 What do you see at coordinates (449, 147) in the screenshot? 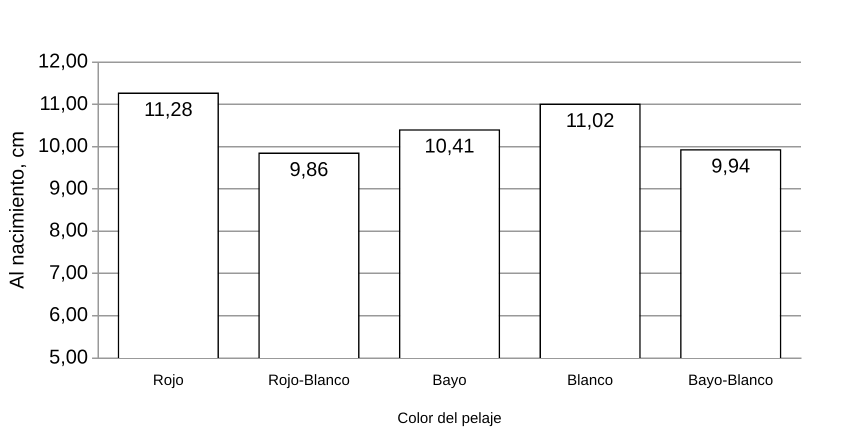
I see `data-label: 10,41` at bounding box center [449, 147].